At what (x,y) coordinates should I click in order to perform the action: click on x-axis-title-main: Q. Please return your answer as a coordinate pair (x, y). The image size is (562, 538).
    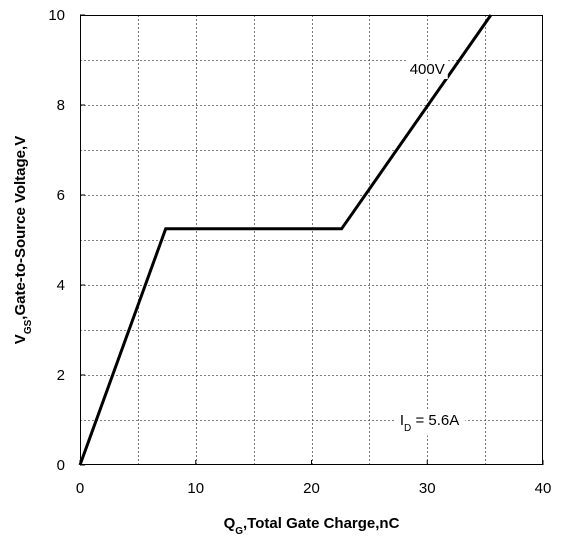
    Looking at the image, I should click on (230, 523).